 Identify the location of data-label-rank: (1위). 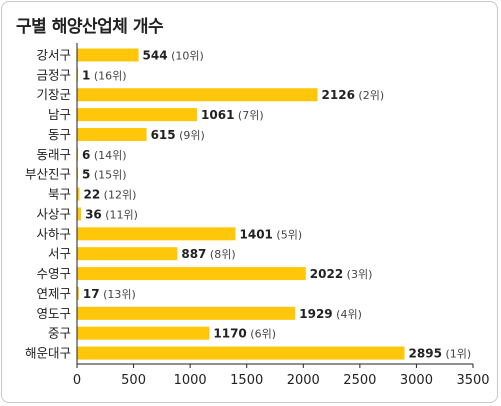
(456, 354).